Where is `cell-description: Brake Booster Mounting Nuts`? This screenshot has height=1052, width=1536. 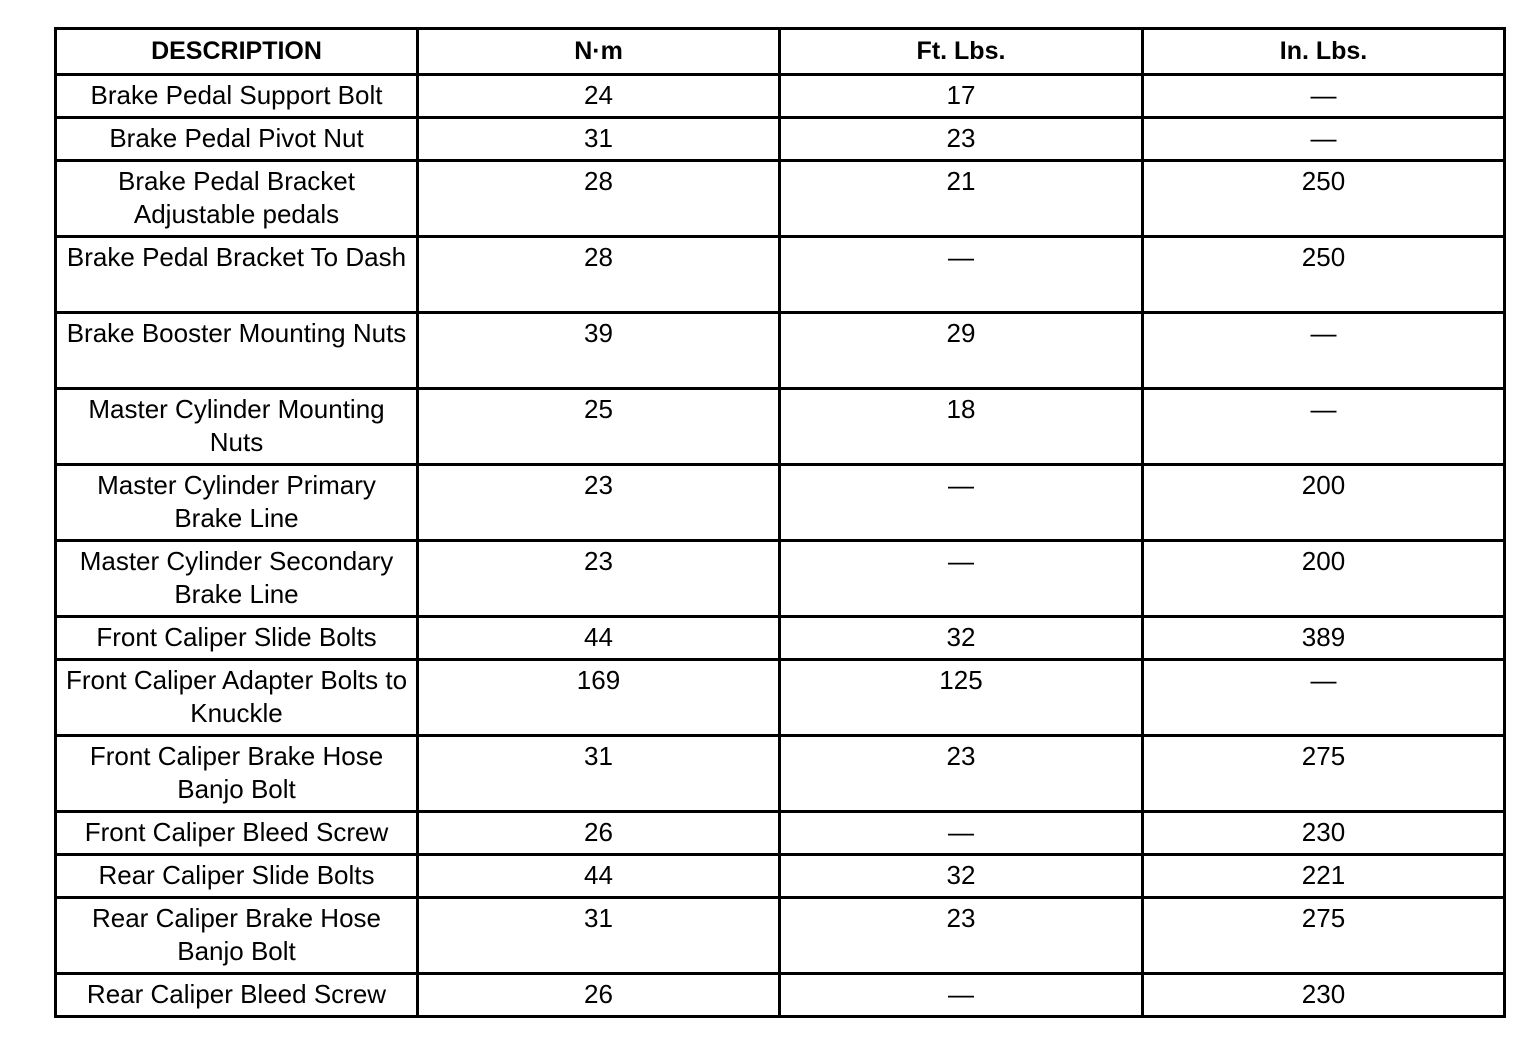 cell-description: Brake Booster Mounting Nuts is located at coordinates (236, 350).